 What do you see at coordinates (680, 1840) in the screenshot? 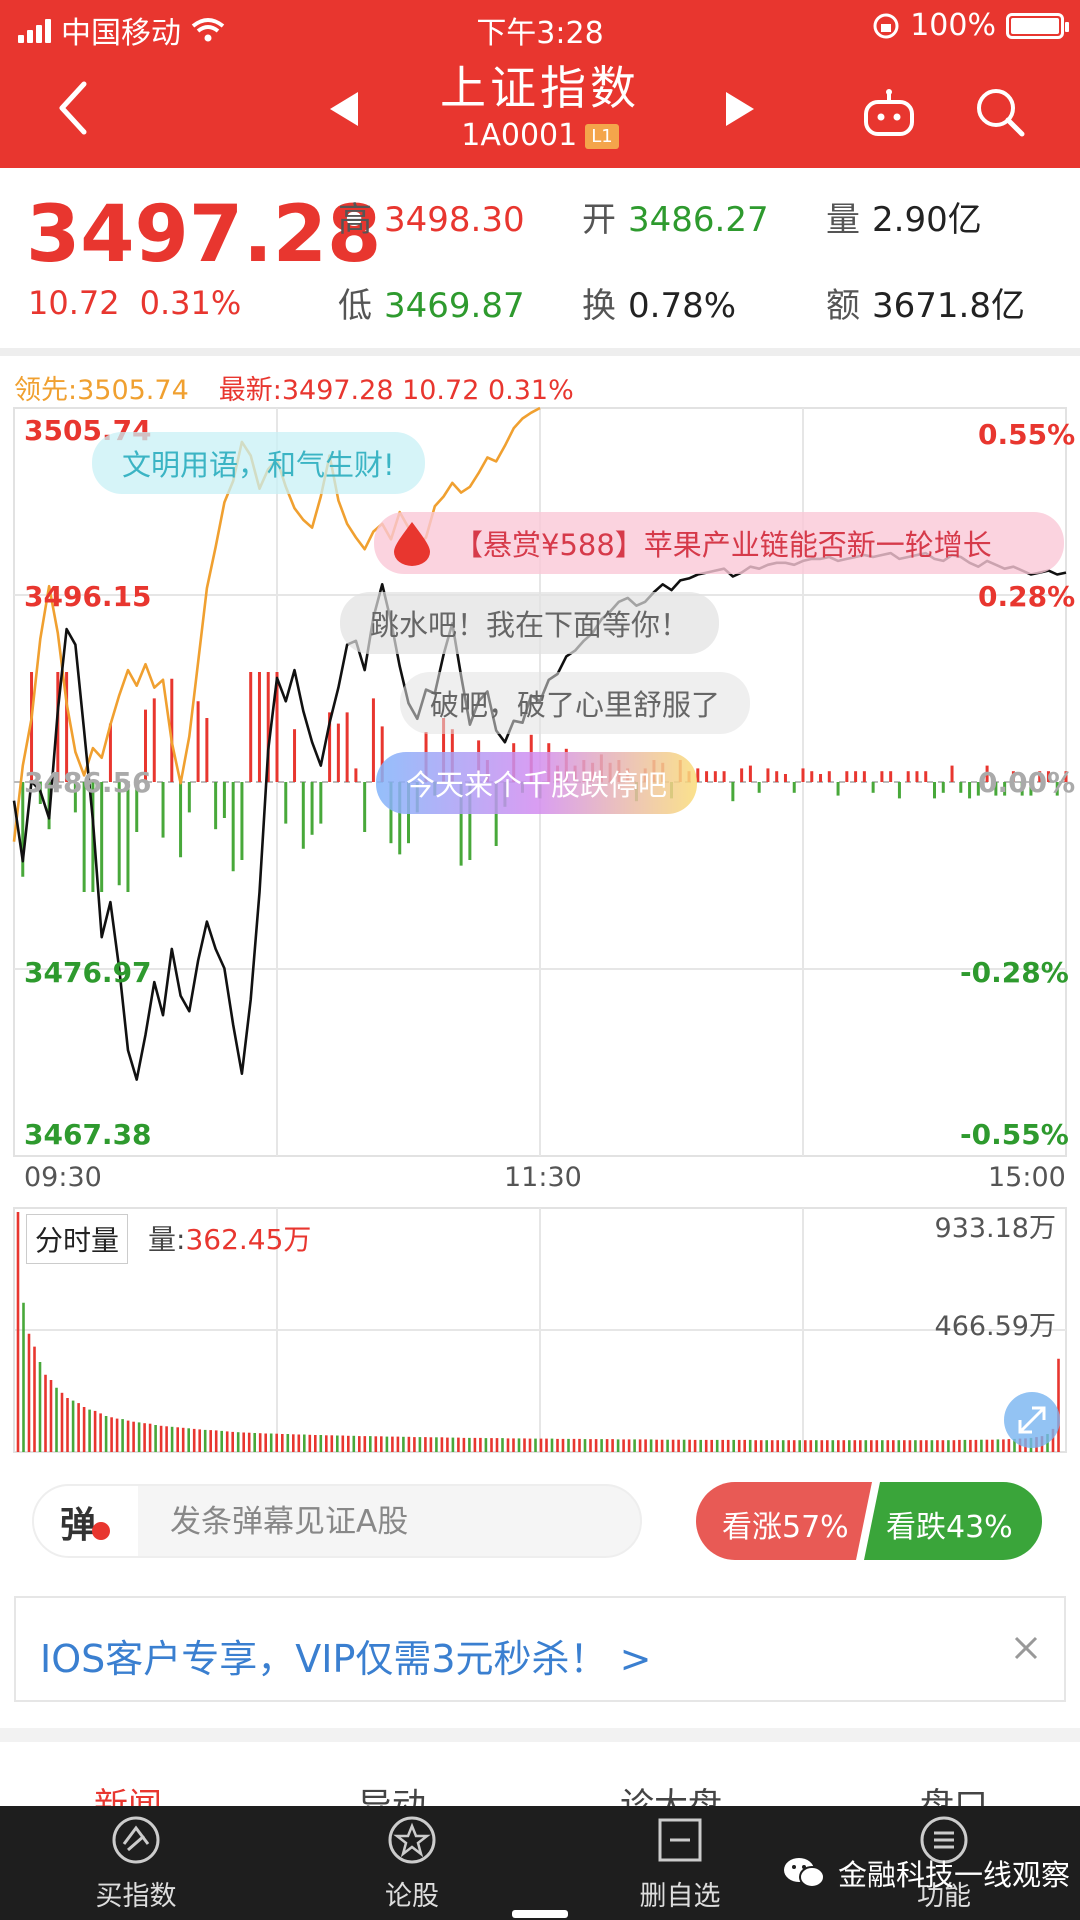
I see `remove-watchlist-icon` at bounding box center [680, 1840].